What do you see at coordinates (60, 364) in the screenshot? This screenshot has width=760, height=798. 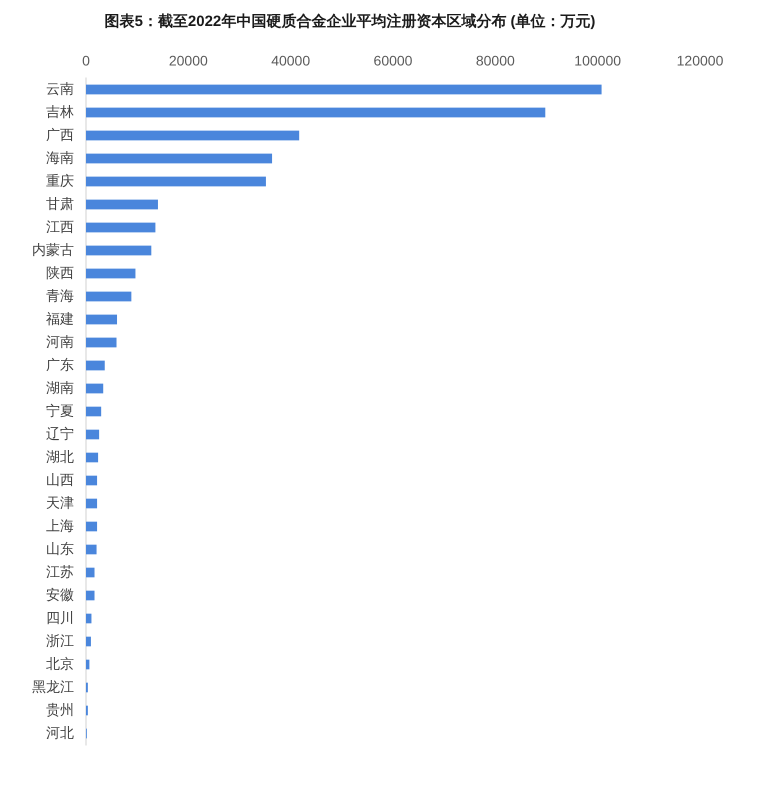 I see `y-tick-label: 广东` at bounding box center [60, 364].